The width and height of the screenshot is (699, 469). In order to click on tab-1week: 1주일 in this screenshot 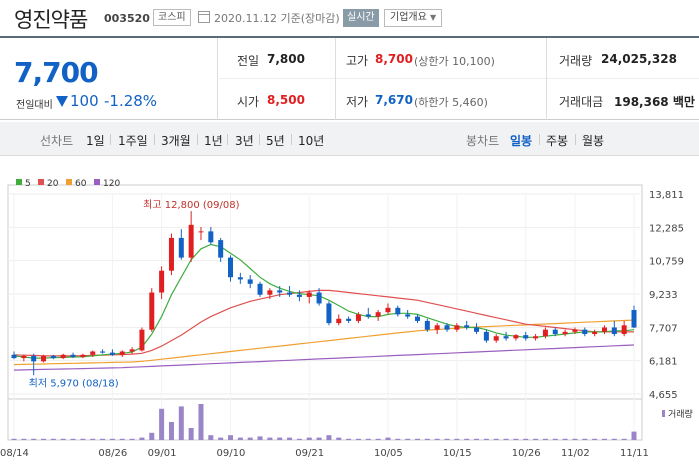, I will do `click(133, 141)`.